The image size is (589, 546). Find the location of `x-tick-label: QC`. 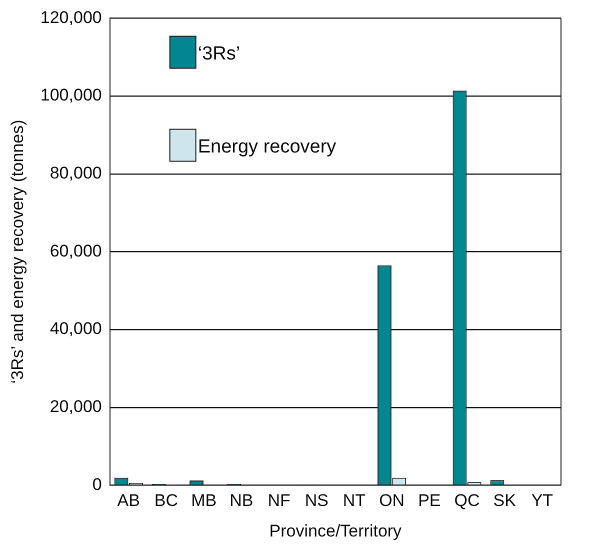

x-tick-label: QC is located at coordinates (467, 500).